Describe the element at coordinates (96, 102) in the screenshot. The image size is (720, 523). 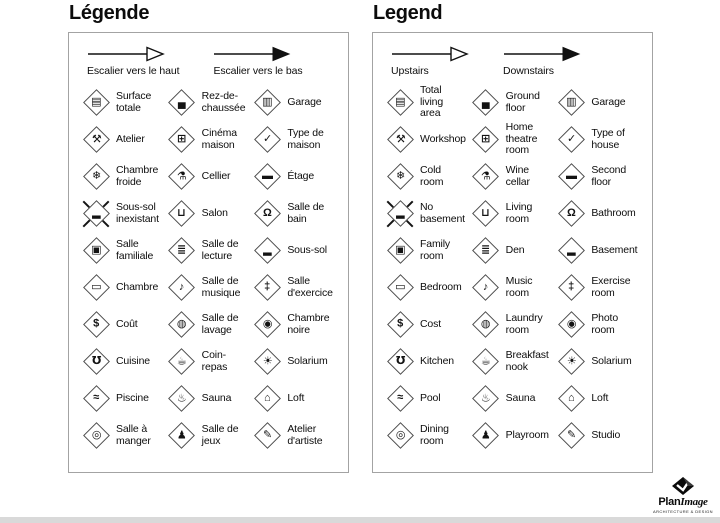
I see `total-living-area-icon: ▤` at that location.